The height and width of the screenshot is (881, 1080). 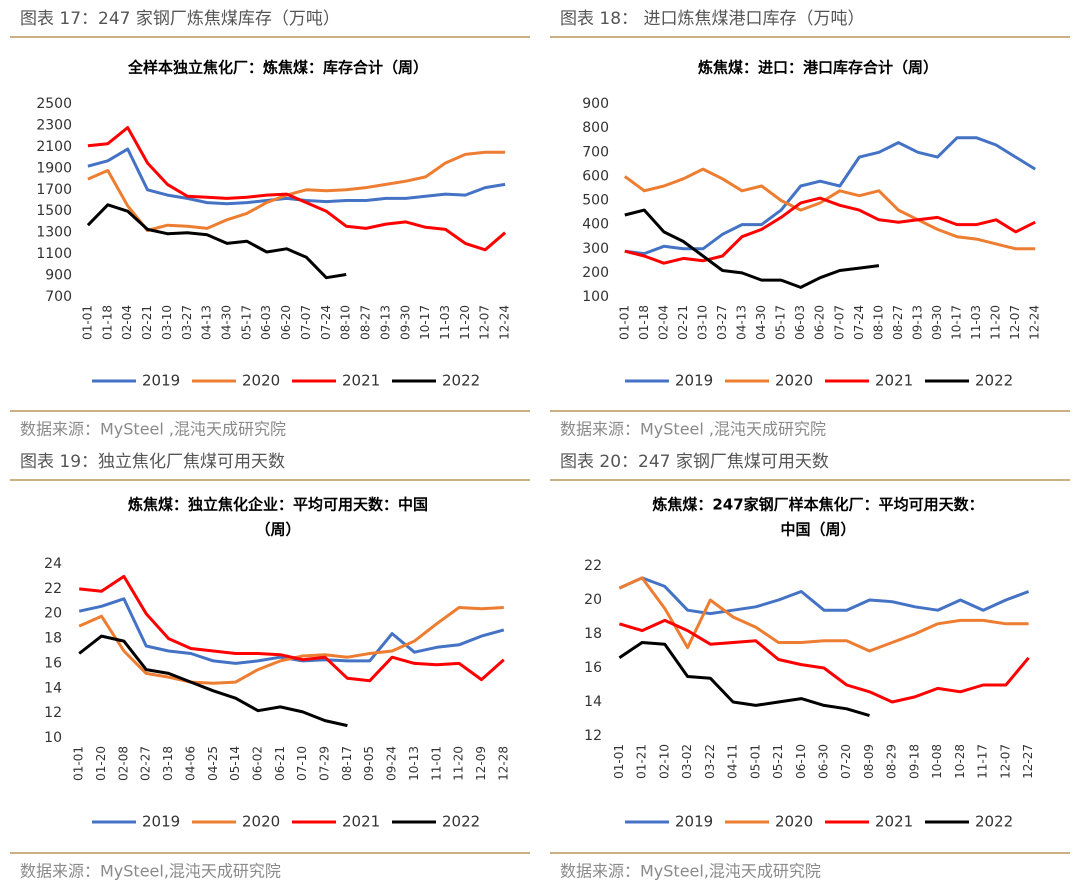 I want to click on y-tick-label: 1900, so click(x=54, y=168).